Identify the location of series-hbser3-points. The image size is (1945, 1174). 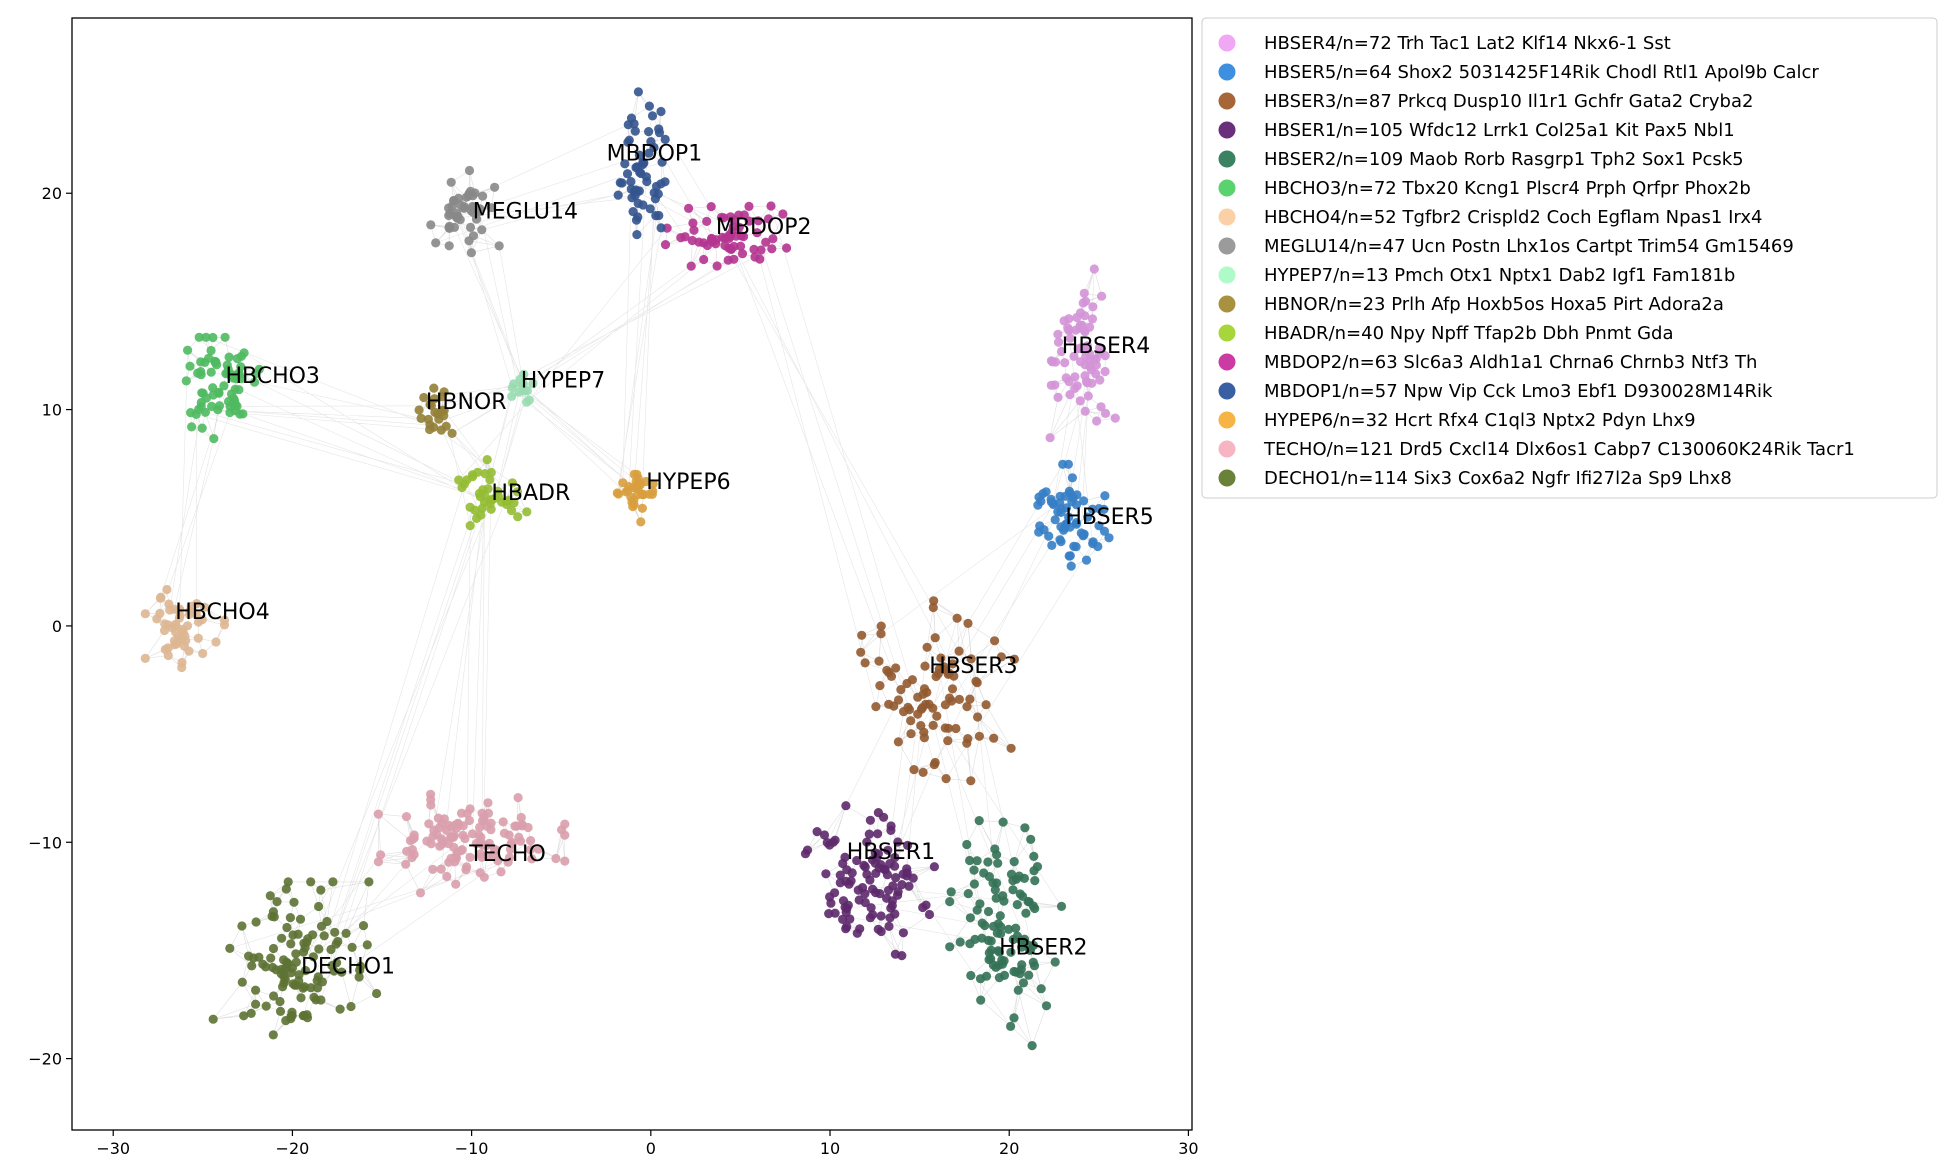
(938, 691).